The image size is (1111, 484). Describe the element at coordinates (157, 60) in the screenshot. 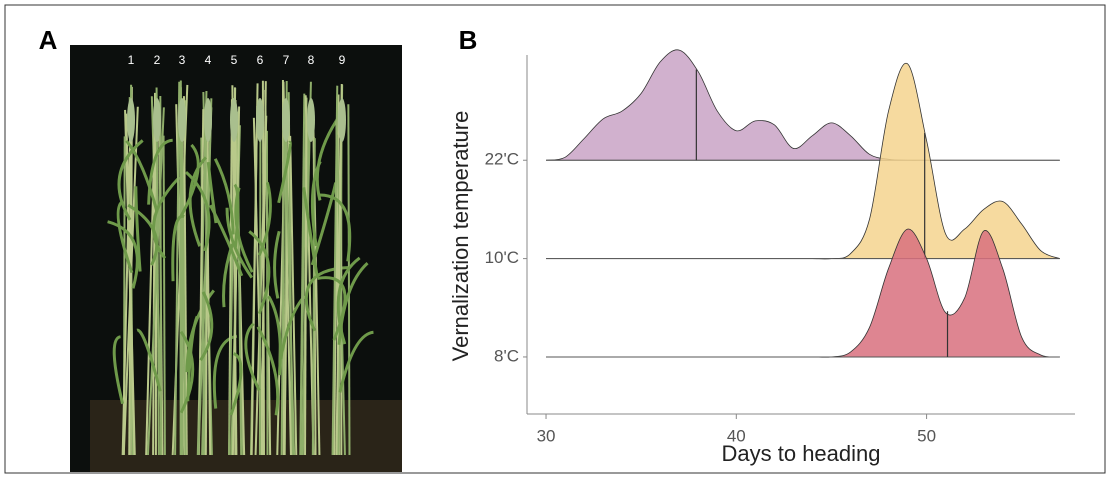

I see `plant-label: 2` at that location.